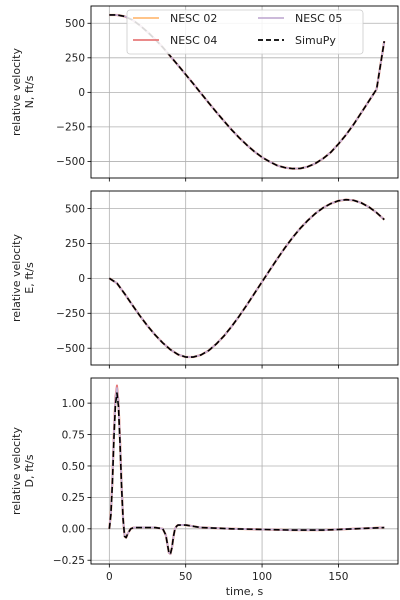  What do you see at coordinates (185, 577) in the screenshot?
I see `x-tick-label: 50` at bounding box center [185, 577].